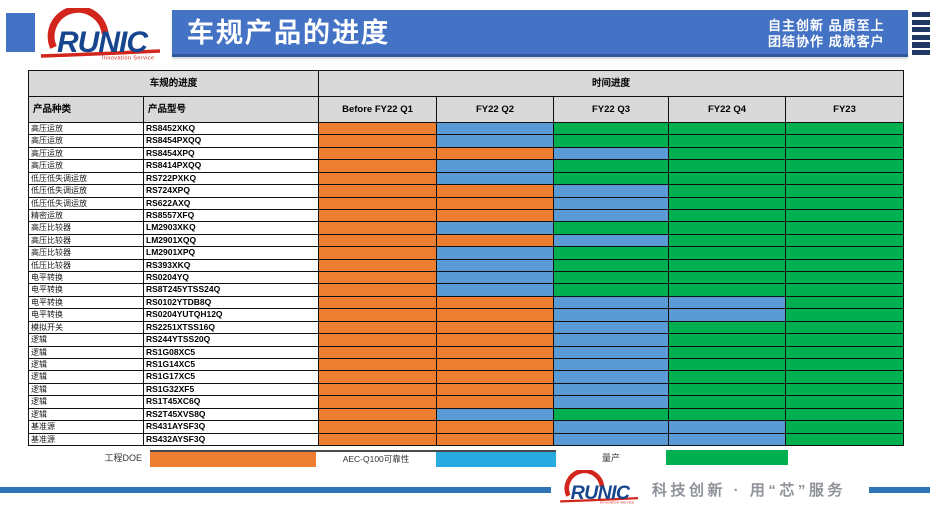 This screenshot has height=512, width=930. What do you see at coordinates (465, 265) in the screenshot?
I see `table-row: 低压比较器 RS393XKQ` at bounding box center [465, 265].